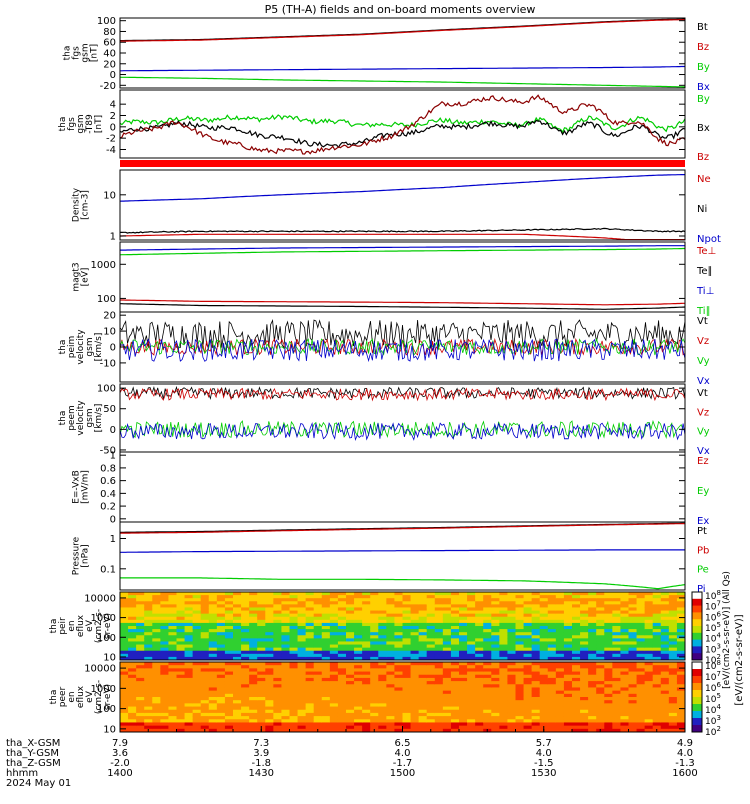  I want to click on y-tick-label: 0.1, so click(108, 569).